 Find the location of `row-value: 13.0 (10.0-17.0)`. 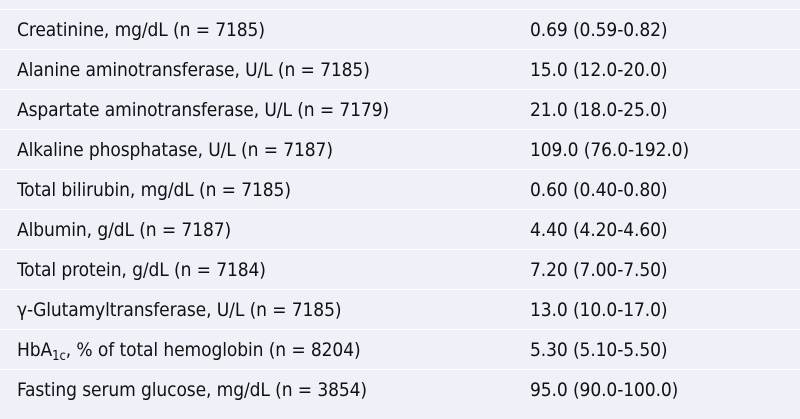

row-value: 13.0 (10.0-17.0) is located at coordinates (599, 309).